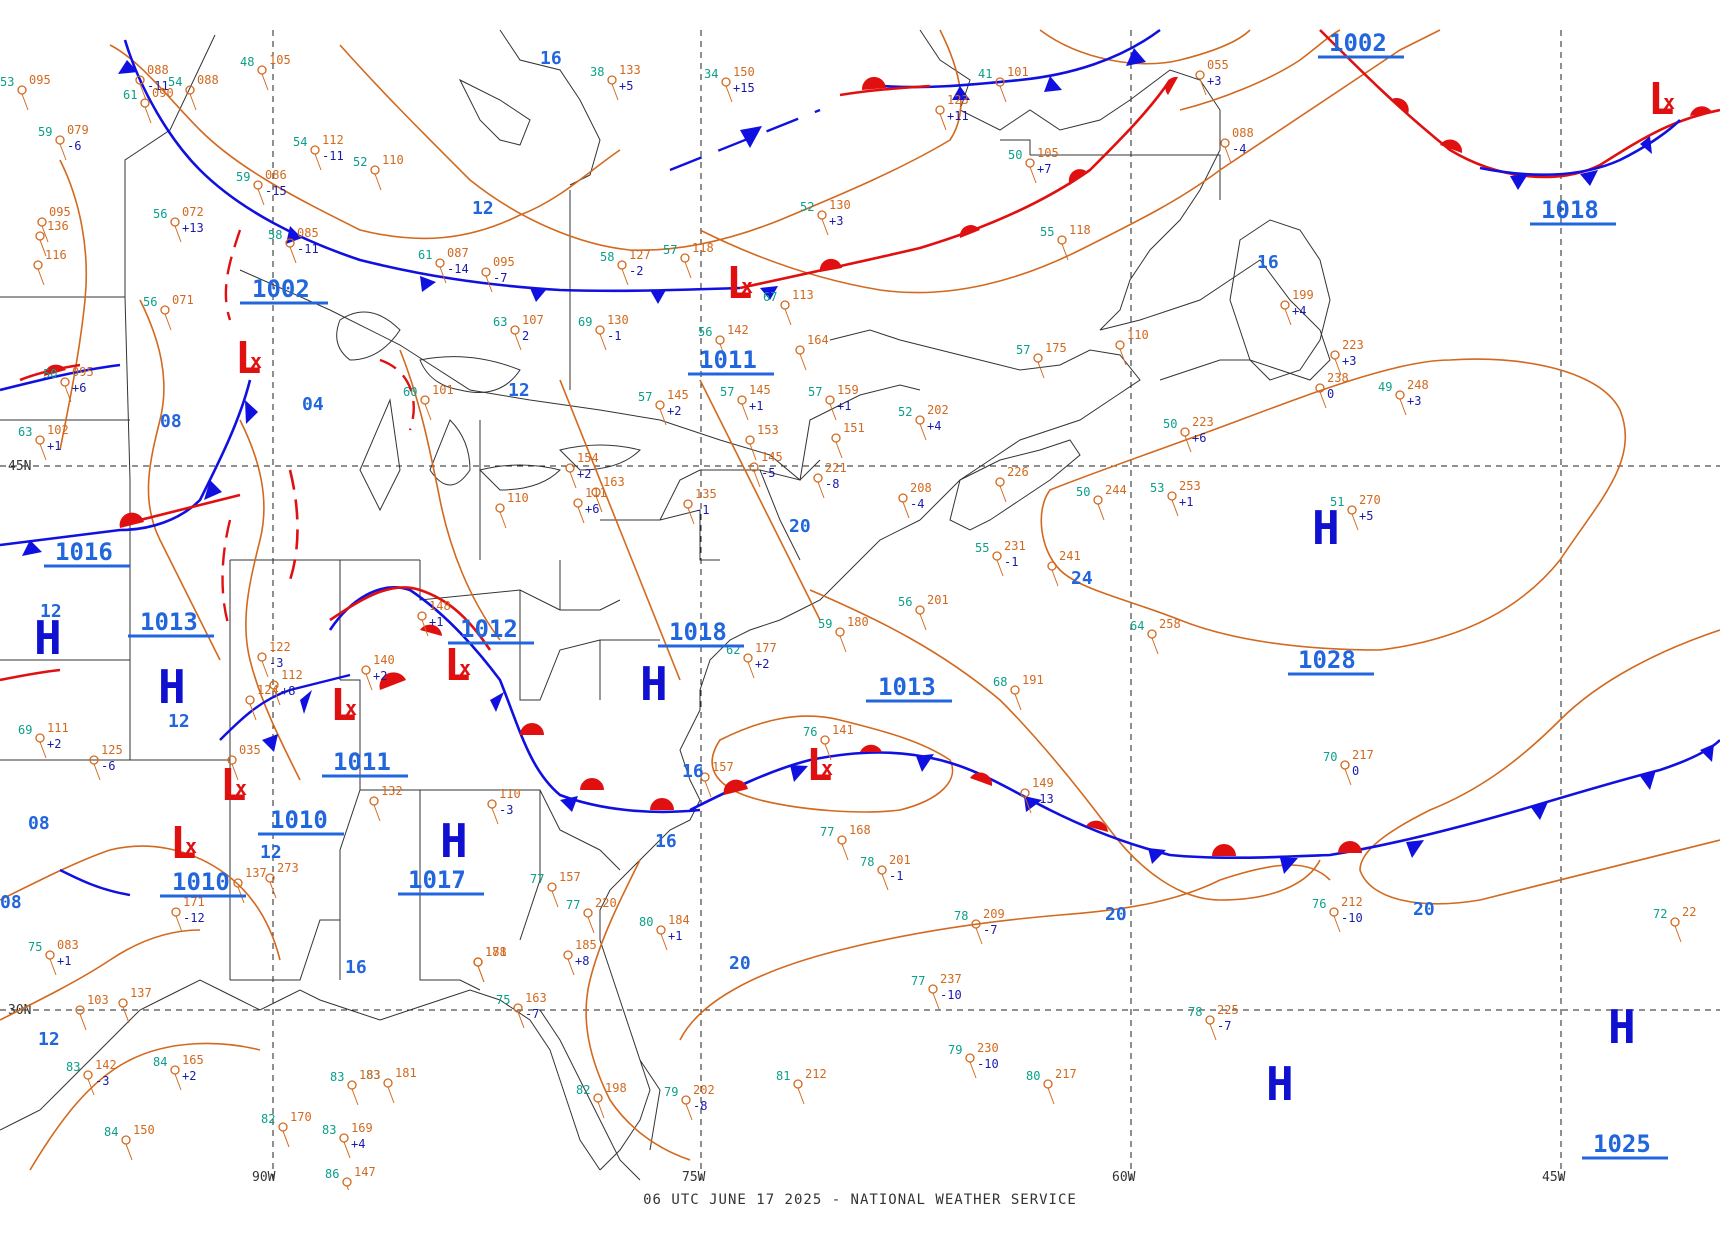 The height and width of the screenshot is (1260, 1720). Describe the element at coordinates (1280, 300) in the screenshot. I see `newfoundland-coast` at that location.